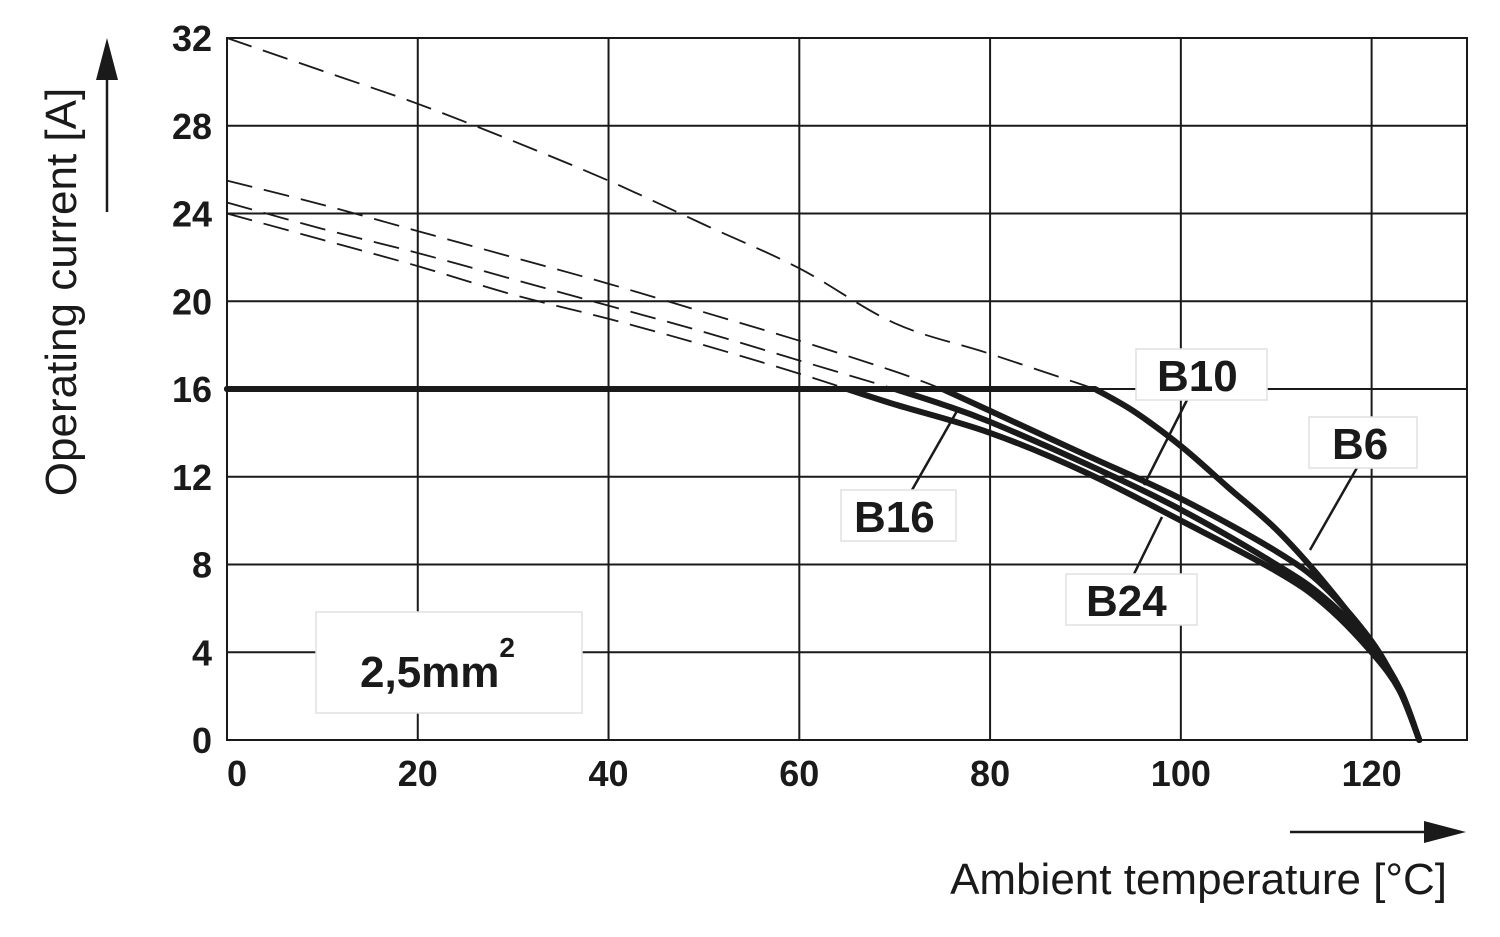 The height and width of the screenshot is (937, 1500). What do you see at coordinates (894, 517) in the screenshot?
I see `series-label-b16: B16` at bounding box center [894, 517].